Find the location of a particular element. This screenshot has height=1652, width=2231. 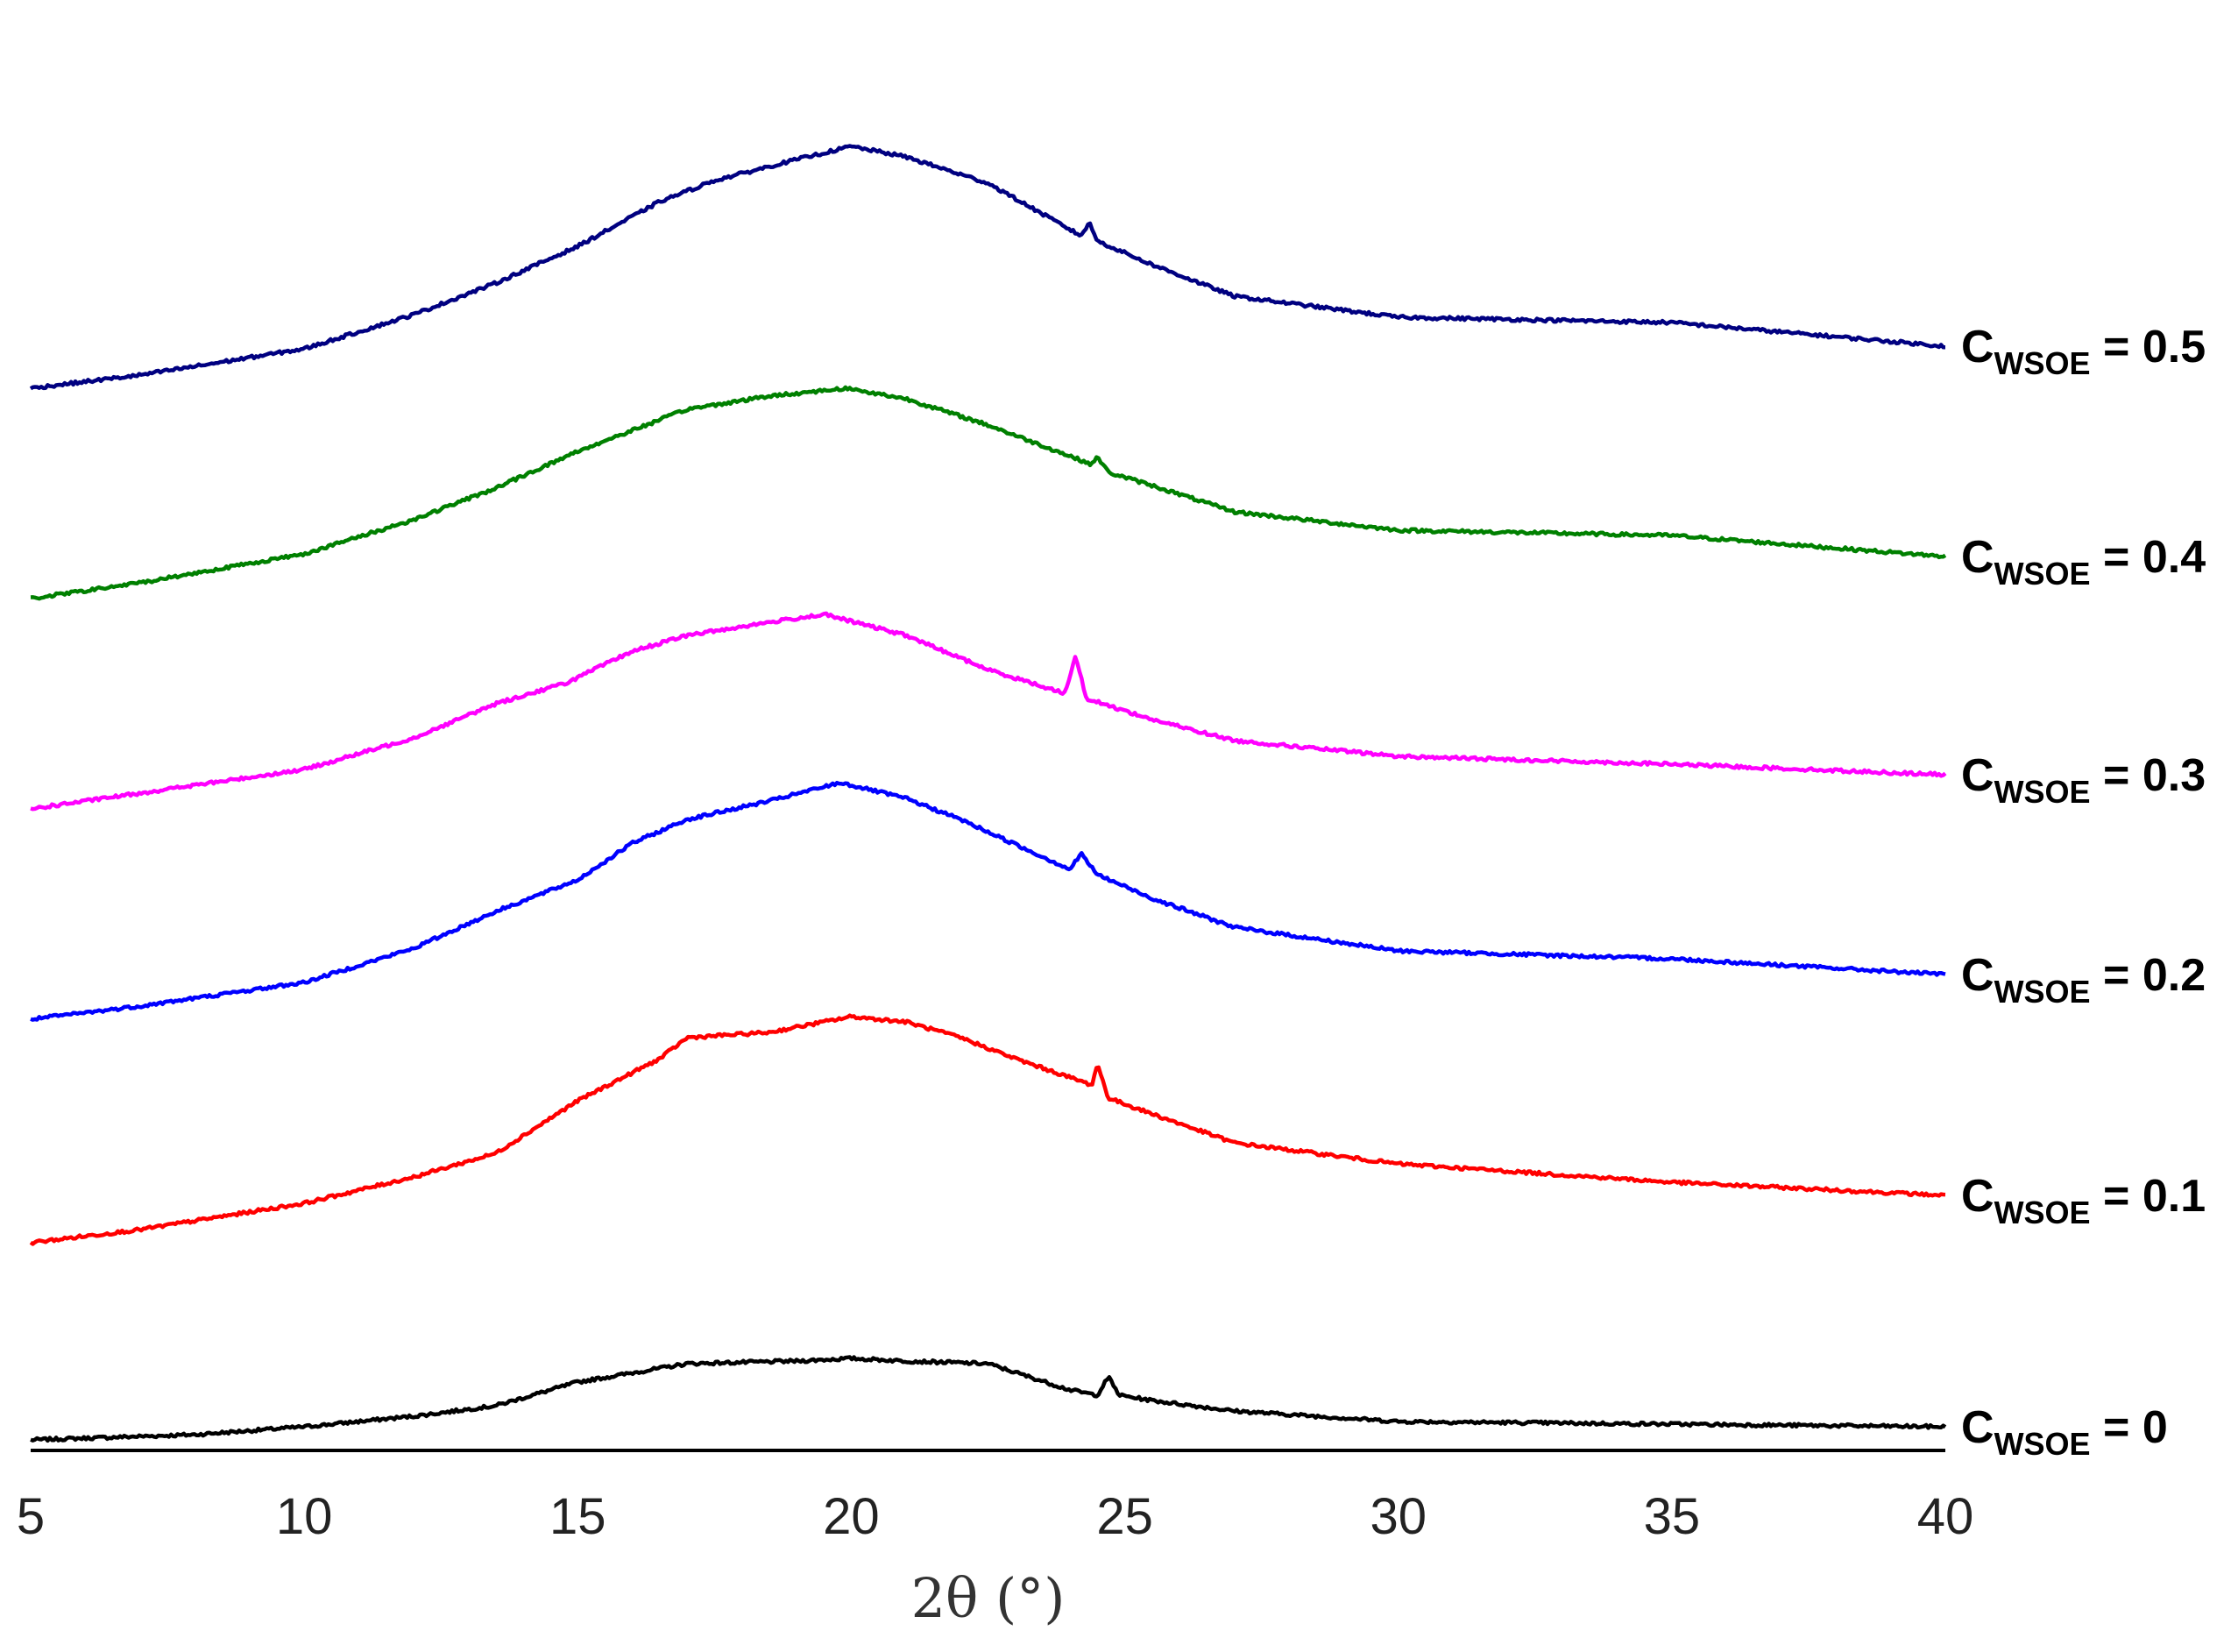

x-tick-label: 30 is located at coordinates (1398, 1516).